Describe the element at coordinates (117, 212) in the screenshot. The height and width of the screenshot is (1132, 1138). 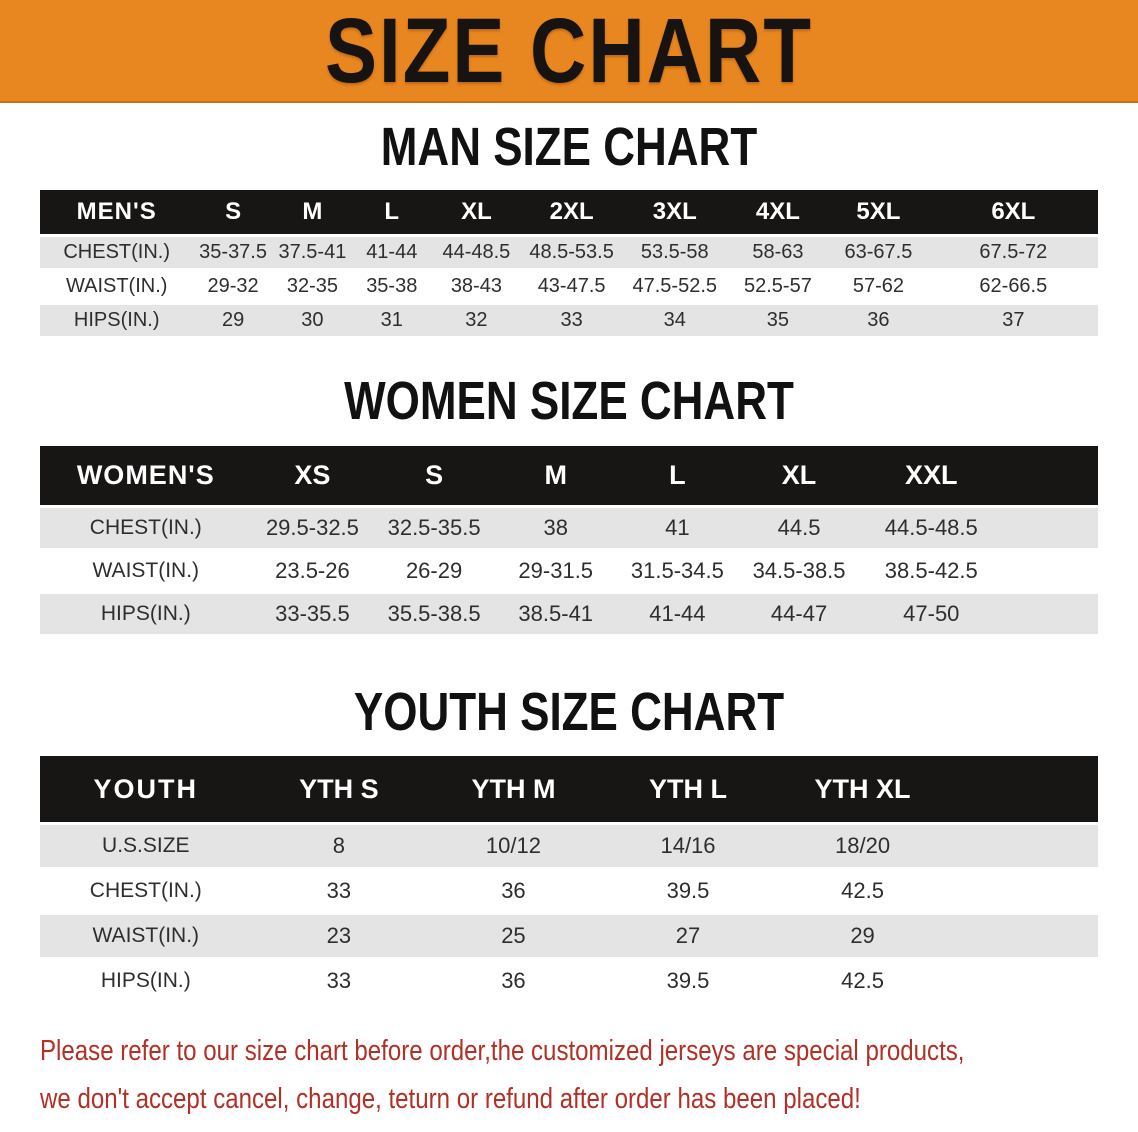
I see `mens-table-label: MEN'S` at that location.